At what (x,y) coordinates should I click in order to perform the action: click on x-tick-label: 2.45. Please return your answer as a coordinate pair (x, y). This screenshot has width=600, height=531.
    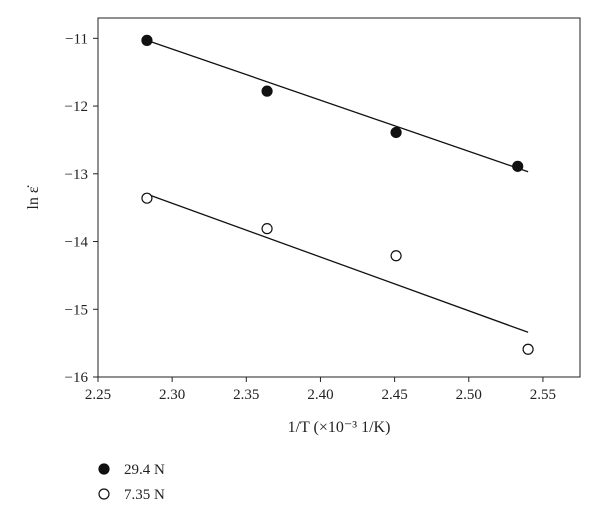
    Looking at the image, I should click on (394, 395).